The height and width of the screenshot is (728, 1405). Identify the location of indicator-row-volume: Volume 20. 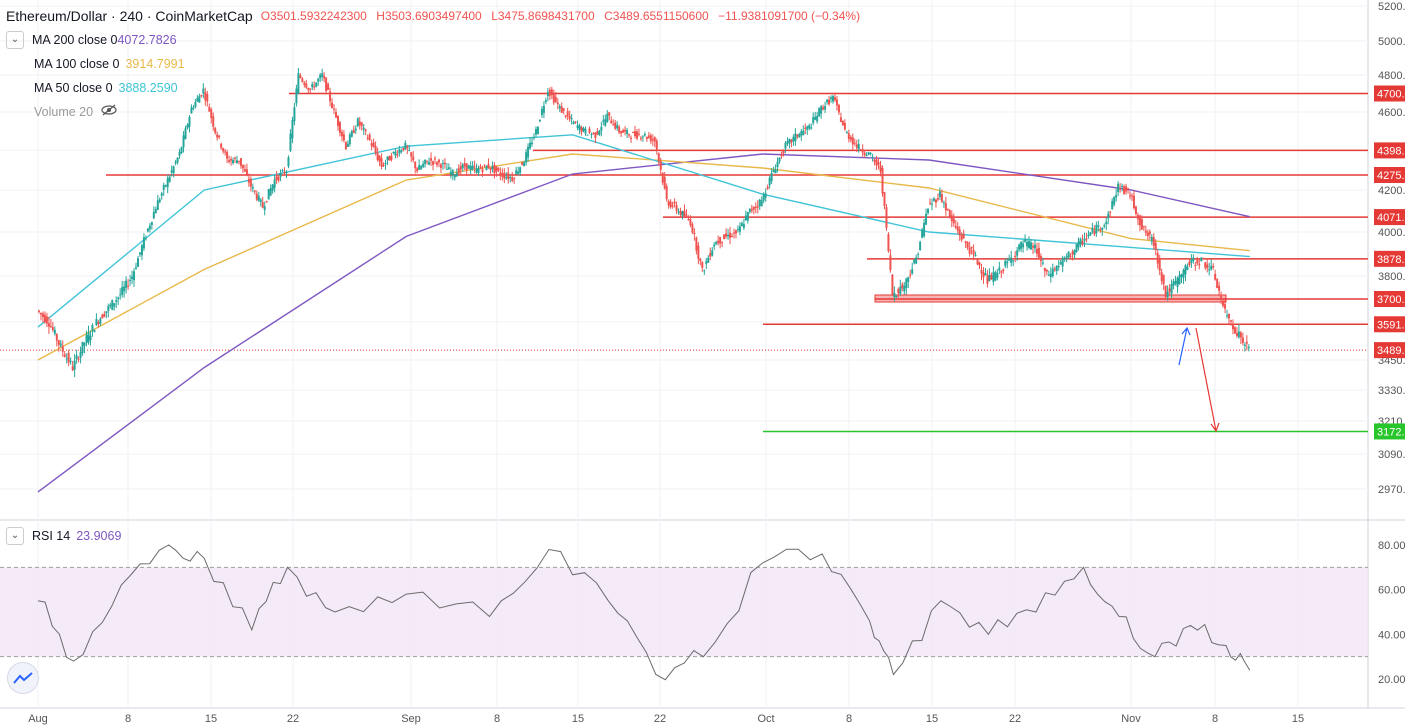
(450, 112).